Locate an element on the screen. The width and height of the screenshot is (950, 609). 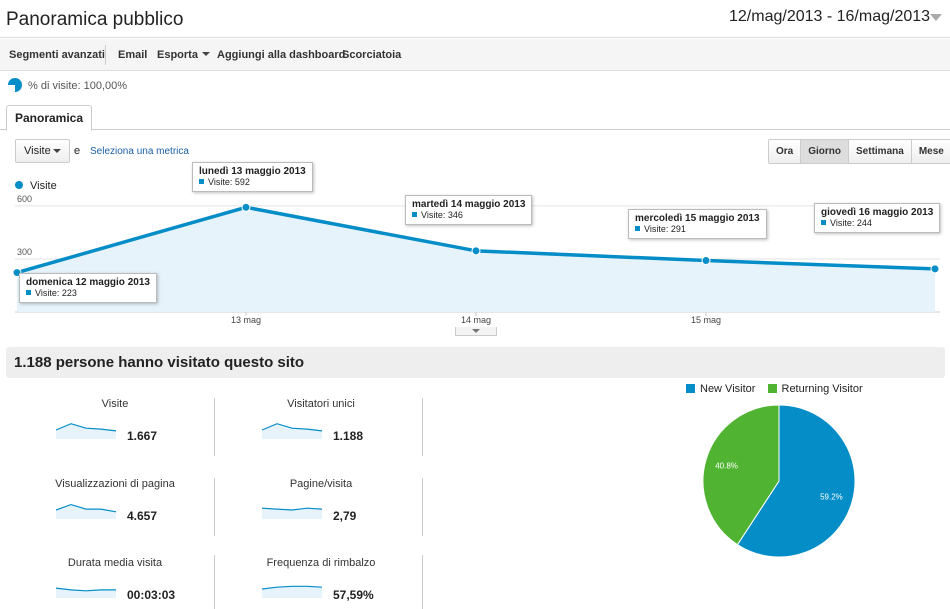
metric-label: Visualizzazioni di pagina is located at coordinates (115, 484).